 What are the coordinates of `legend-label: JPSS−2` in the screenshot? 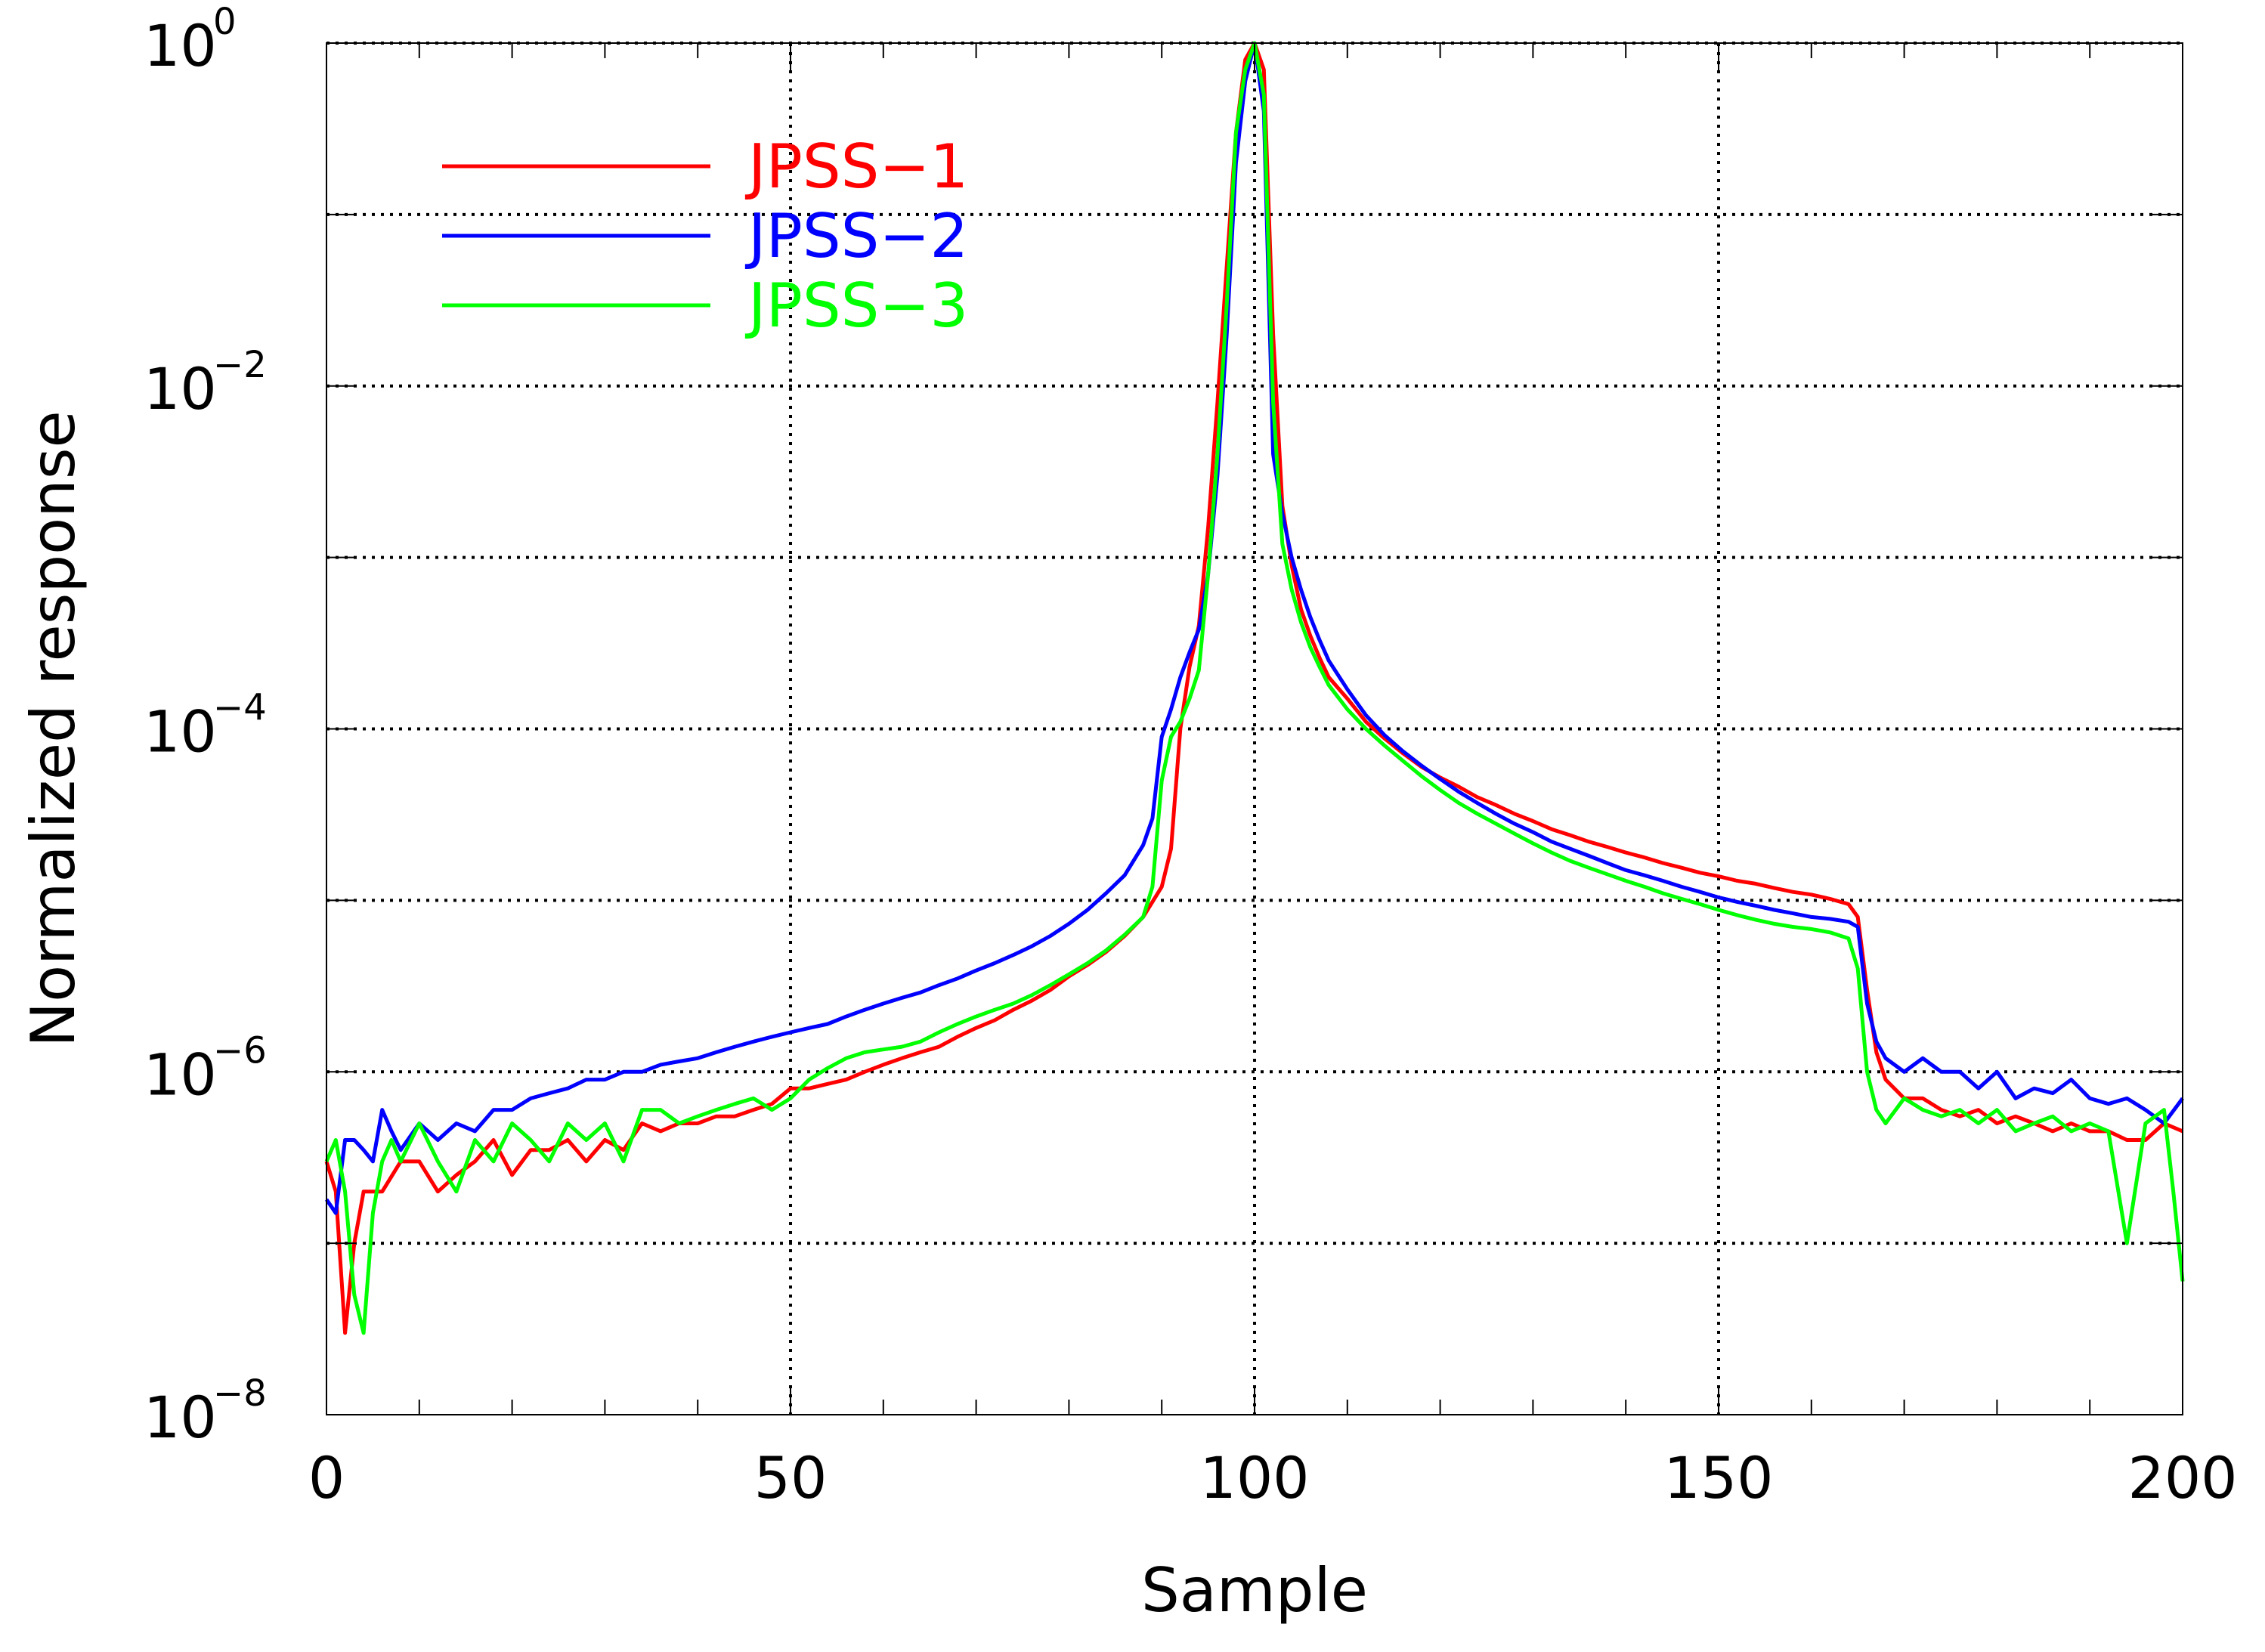 It's located at (856, 236).